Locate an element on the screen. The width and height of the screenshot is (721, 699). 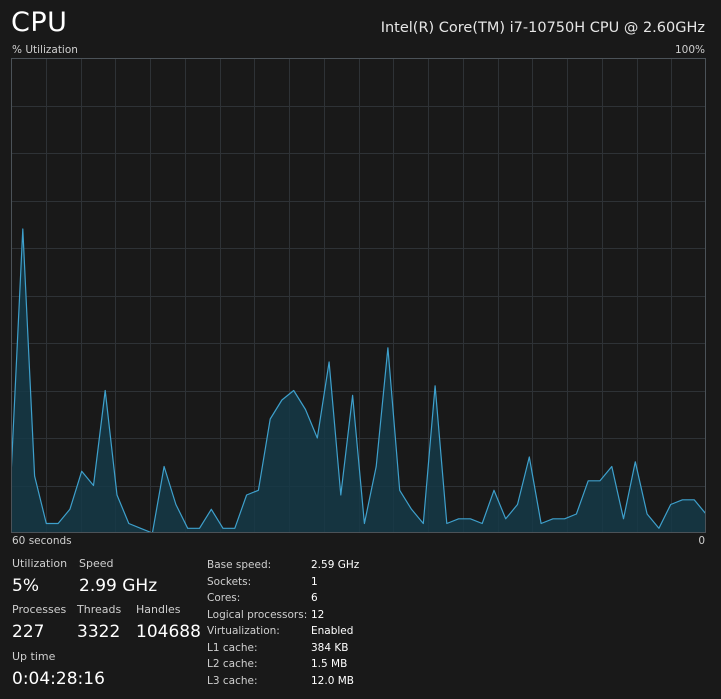
handles-label: Handles is located at coordinates (158, 609).